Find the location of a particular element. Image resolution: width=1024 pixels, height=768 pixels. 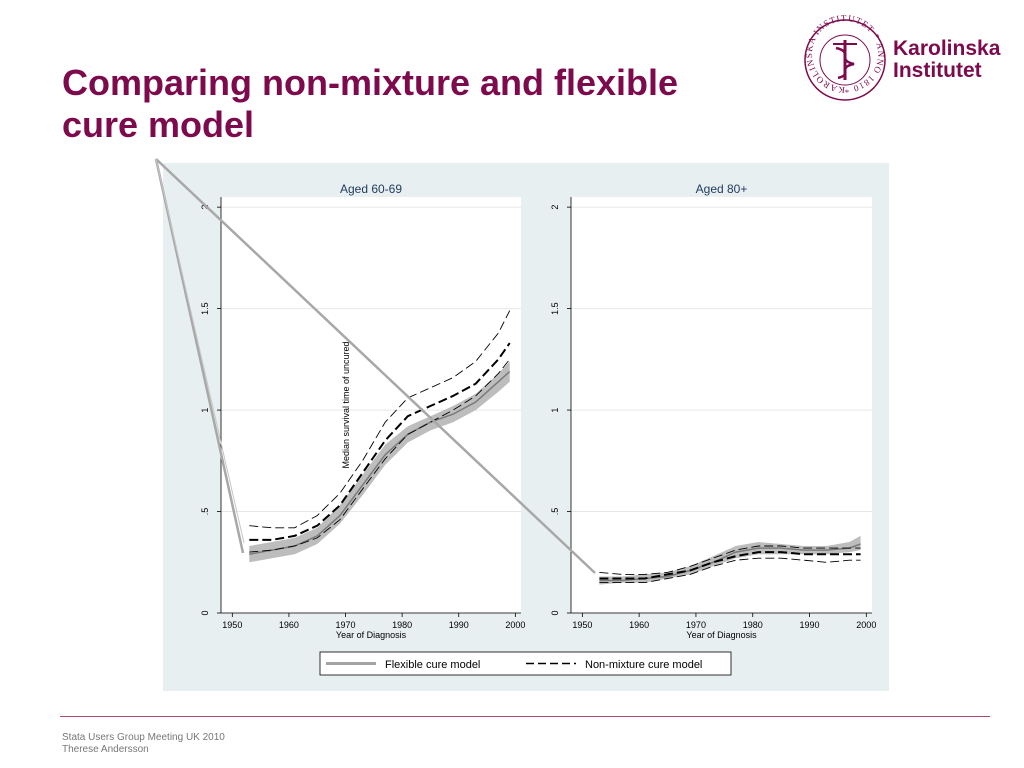

logo-wordmark: Karolinska Institutet is located at coordinates (946, 60).